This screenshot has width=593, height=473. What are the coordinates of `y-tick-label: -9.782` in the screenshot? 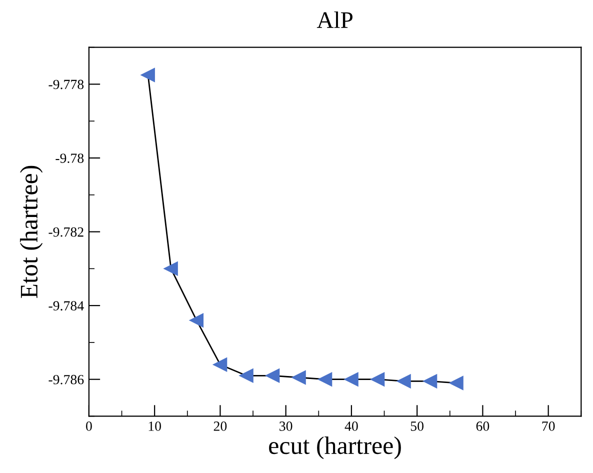 It's located at (66, 232).